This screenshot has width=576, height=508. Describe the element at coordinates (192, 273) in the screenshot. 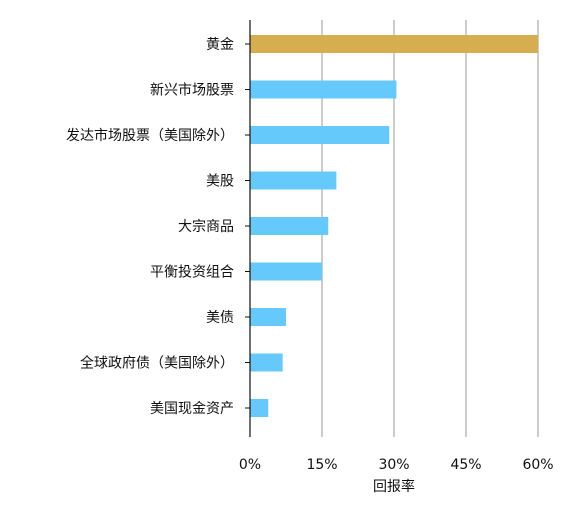

I see `category-label-5: 平衡投资组合` at that location.